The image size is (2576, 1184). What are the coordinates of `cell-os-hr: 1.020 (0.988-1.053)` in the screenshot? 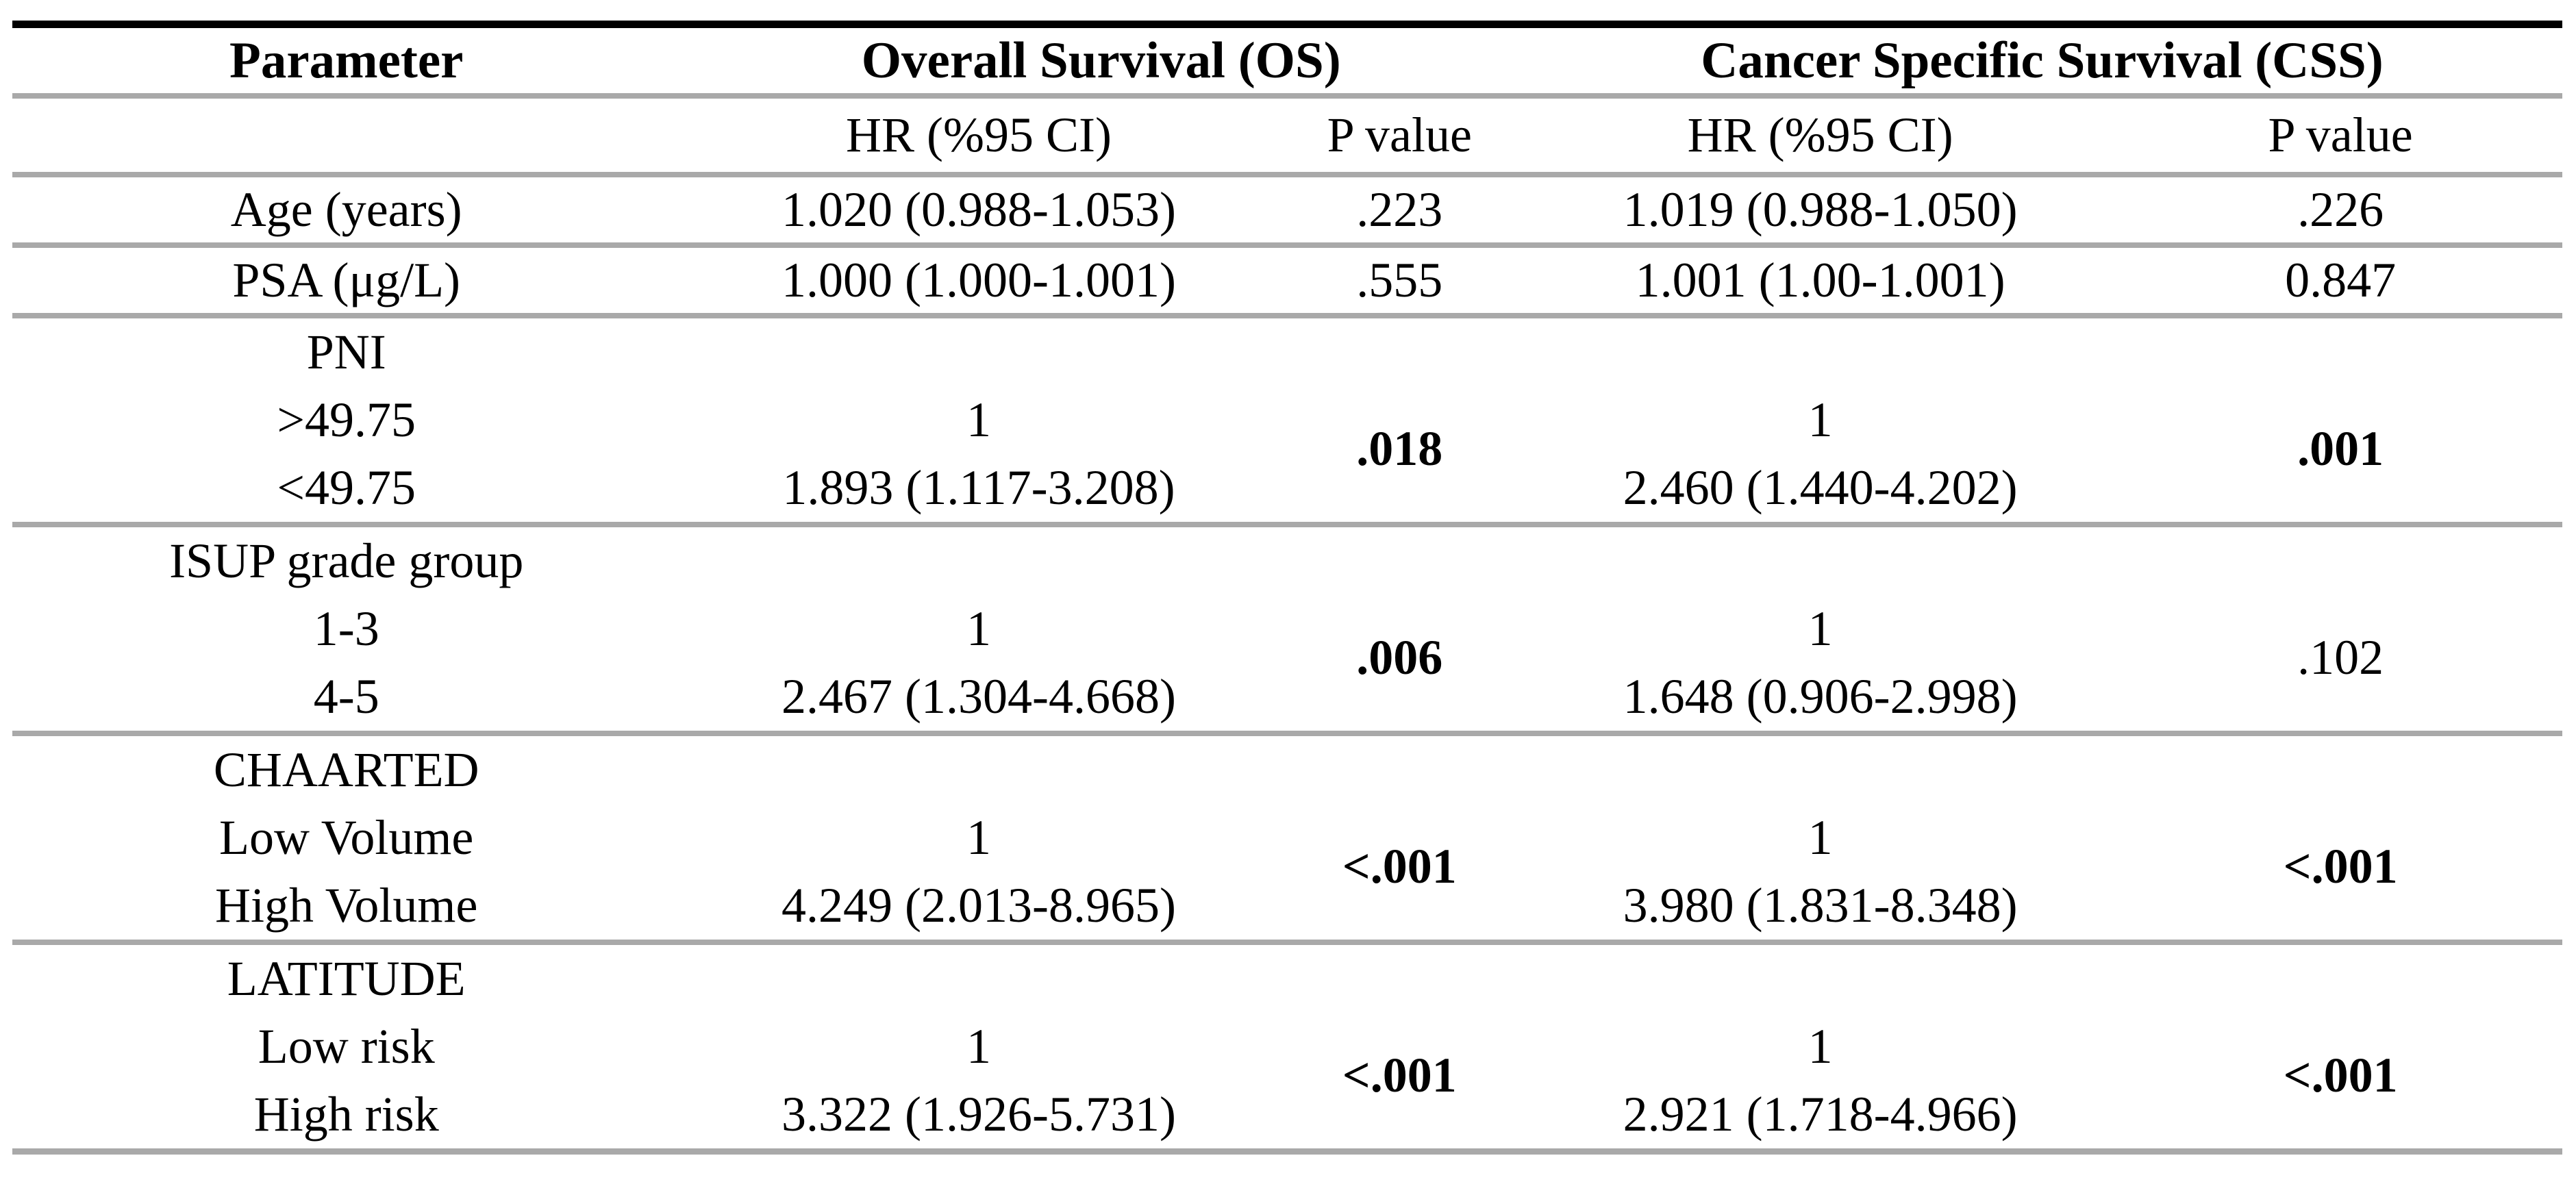 It's located at (978, 209).